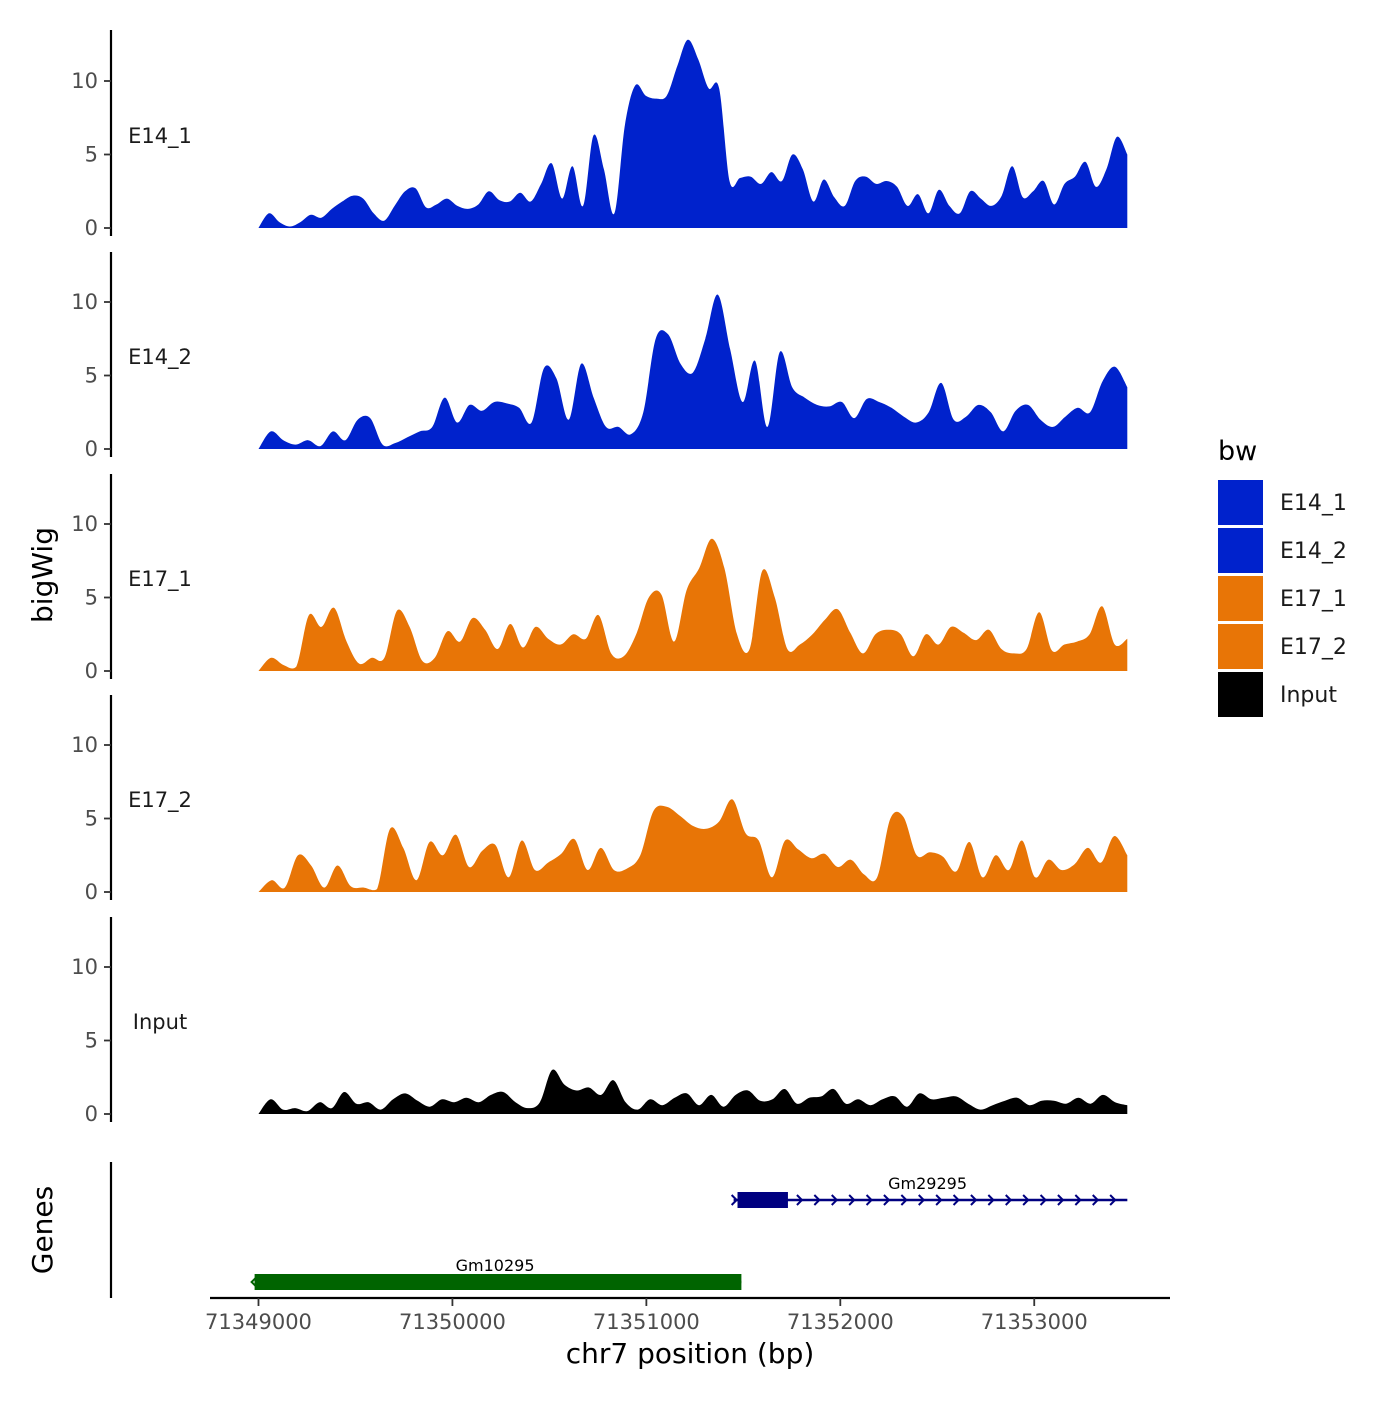  Describe the element at coordinates (160, 1022) in the screenshot. I see `track-label: Input` at that location.